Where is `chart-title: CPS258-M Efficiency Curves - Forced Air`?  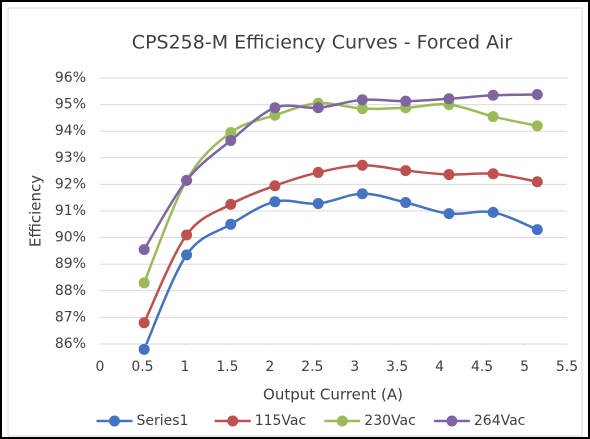
chart-title: CPS258-M Efficiency Curves - Forced Air is located at coordinates (322, 43).